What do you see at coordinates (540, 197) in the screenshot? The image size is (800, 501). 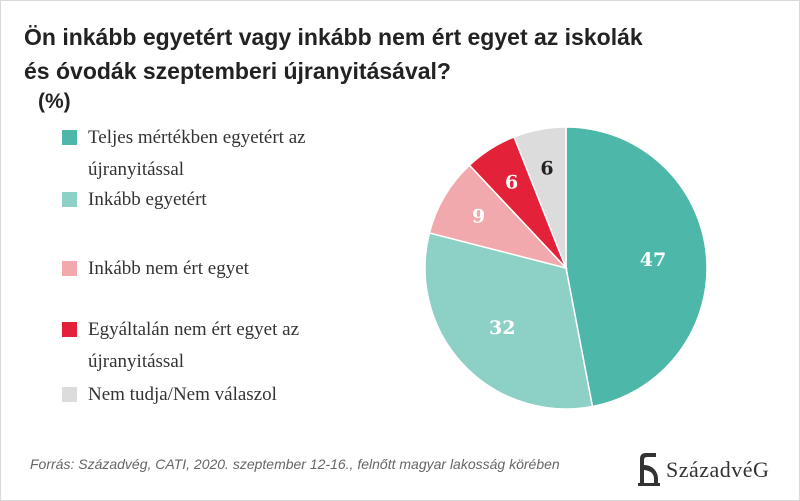 I see `pie-slice-no-answer` at bounding box center [540, 197].